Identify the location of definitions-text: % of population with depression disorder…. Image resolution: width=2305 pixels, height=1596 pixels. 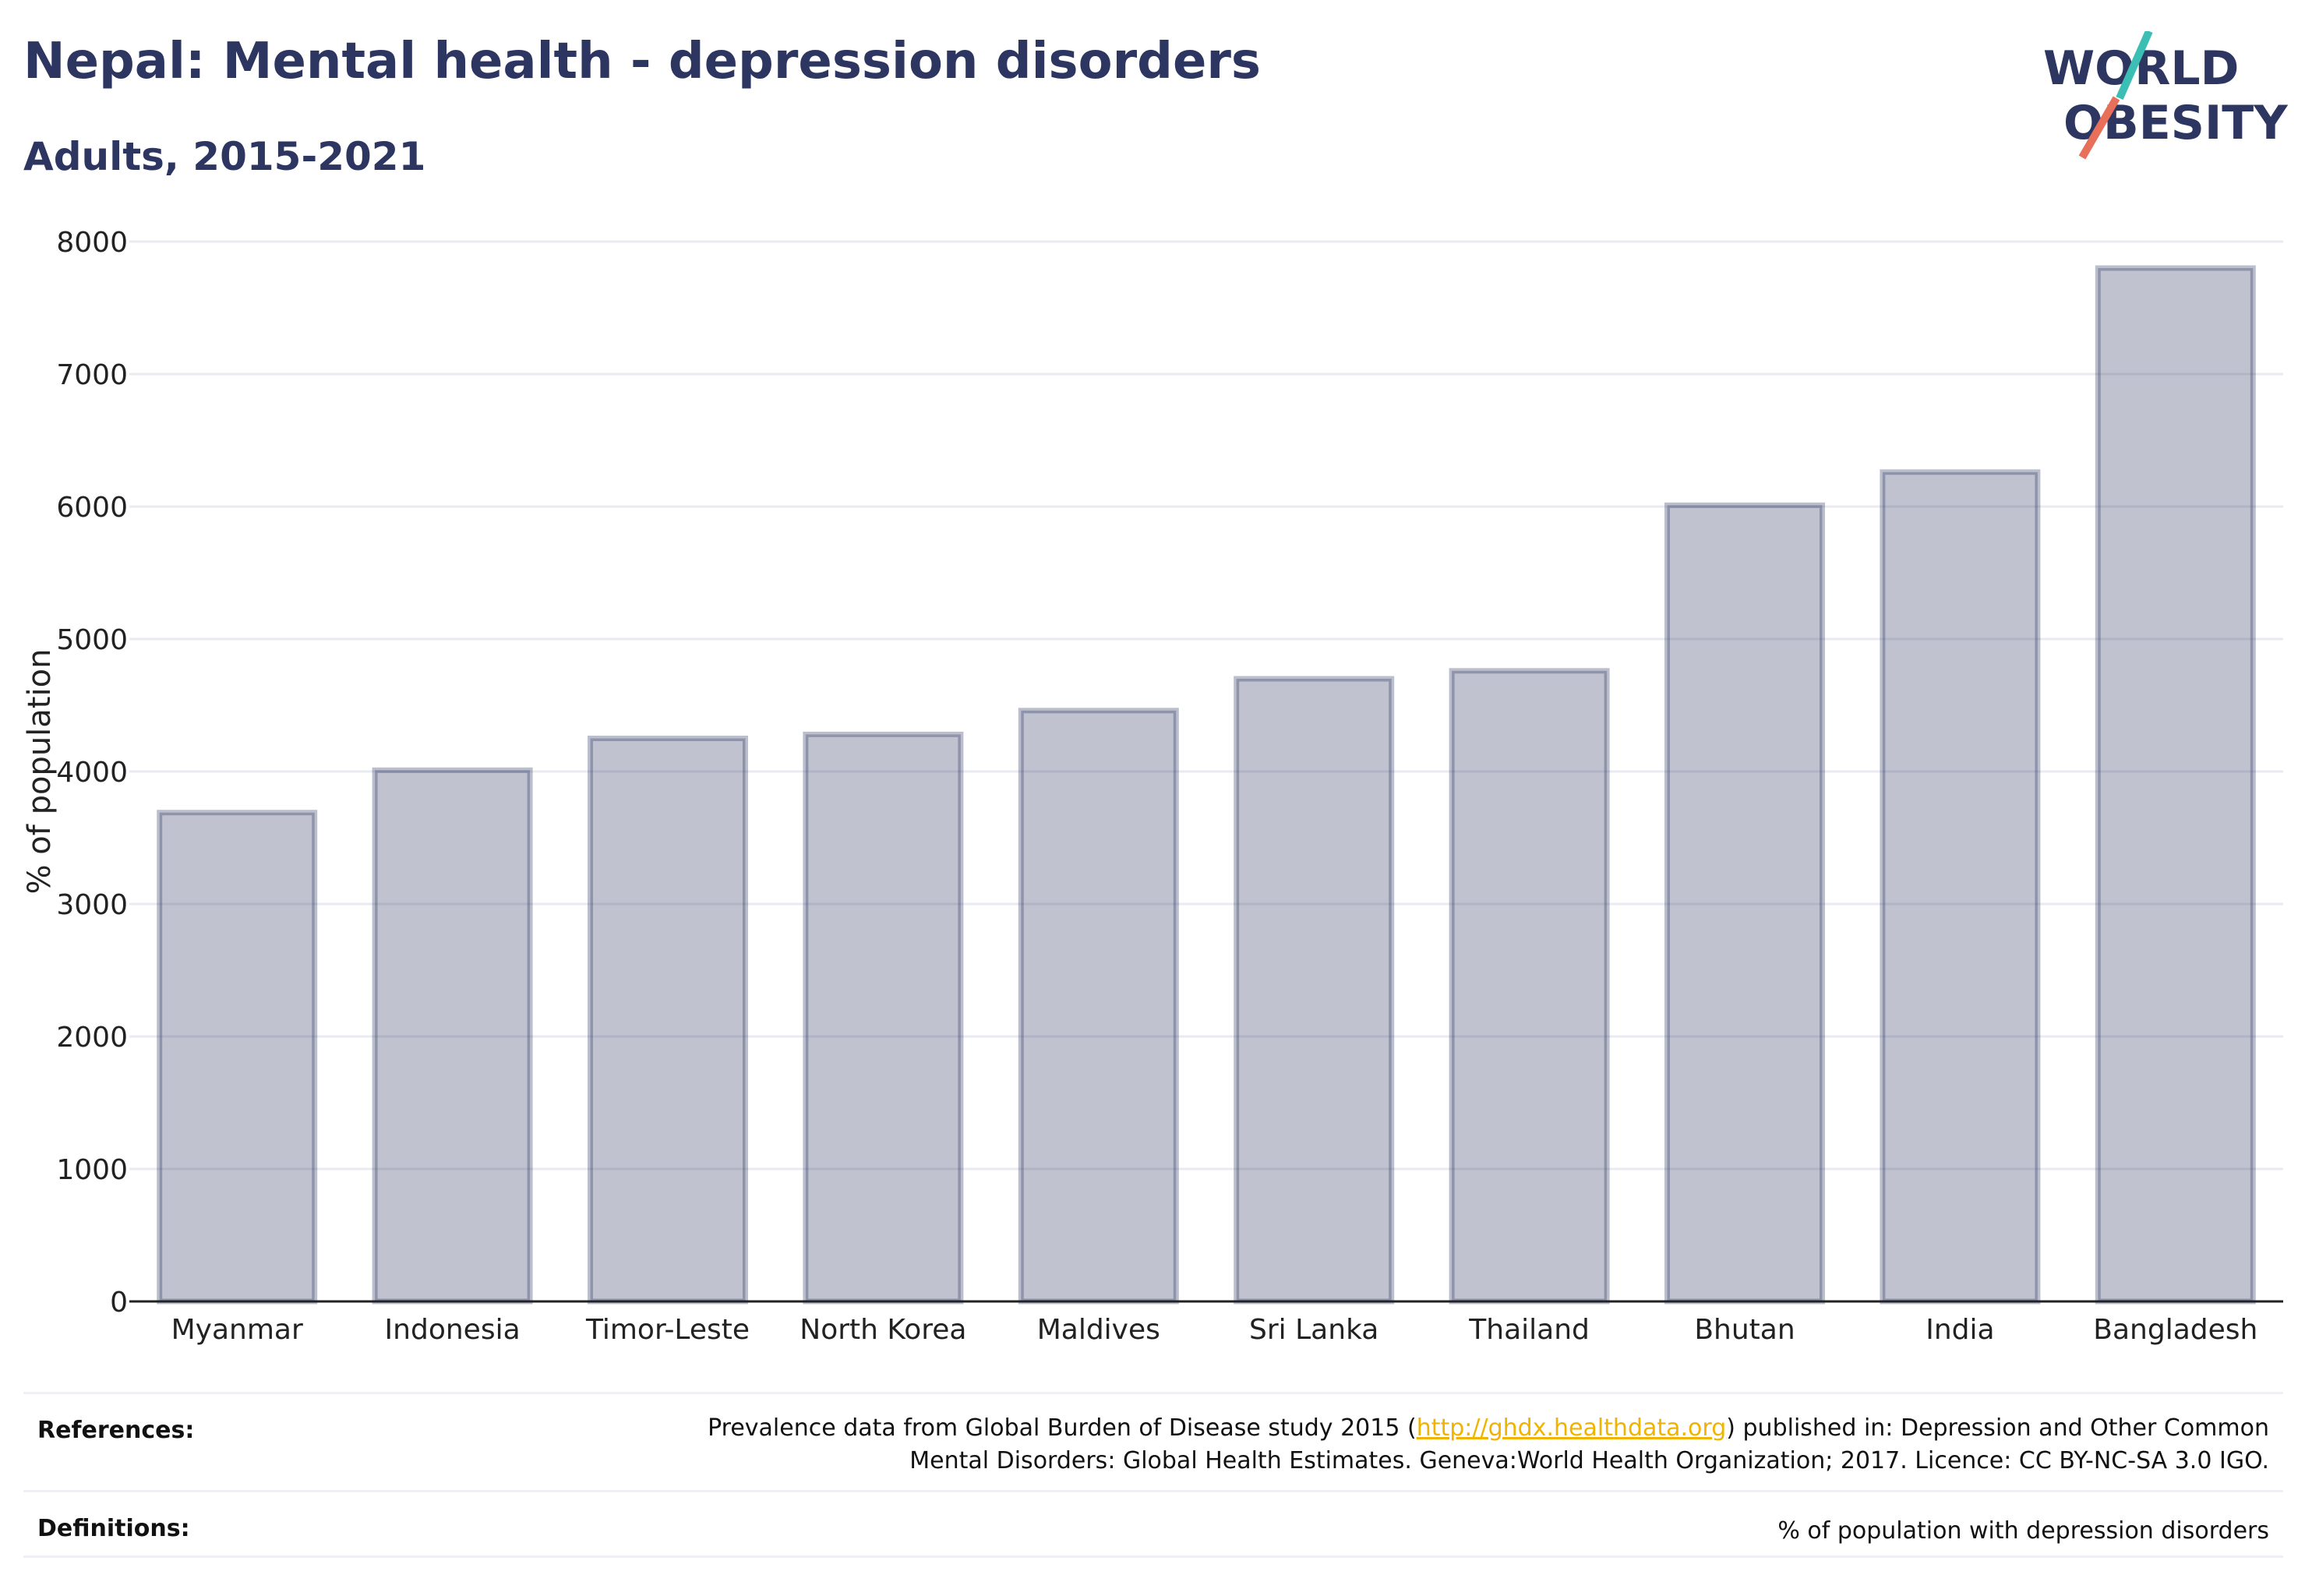
(2023, 1531).